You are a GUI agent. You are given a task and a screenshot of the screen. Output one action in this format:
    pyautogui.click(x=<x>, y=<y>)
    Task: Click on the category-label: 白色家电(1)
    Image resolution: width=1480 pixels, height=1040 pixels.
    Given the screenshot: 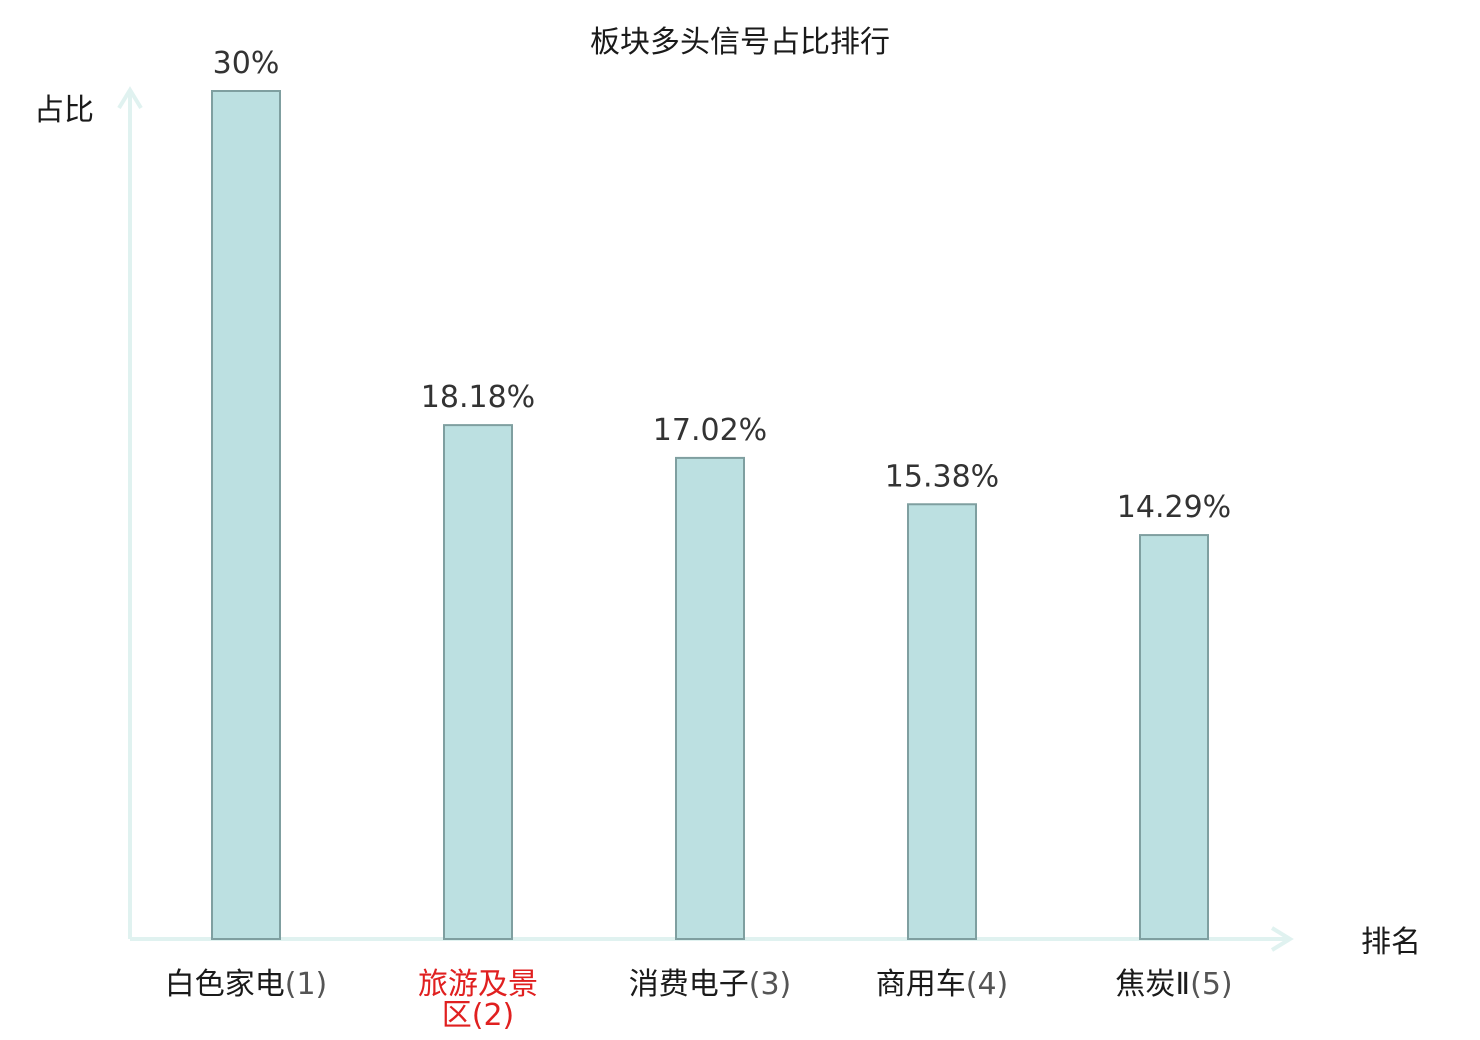 What is the action you would take?
    pyautogui.click(x=246, y=984)
    